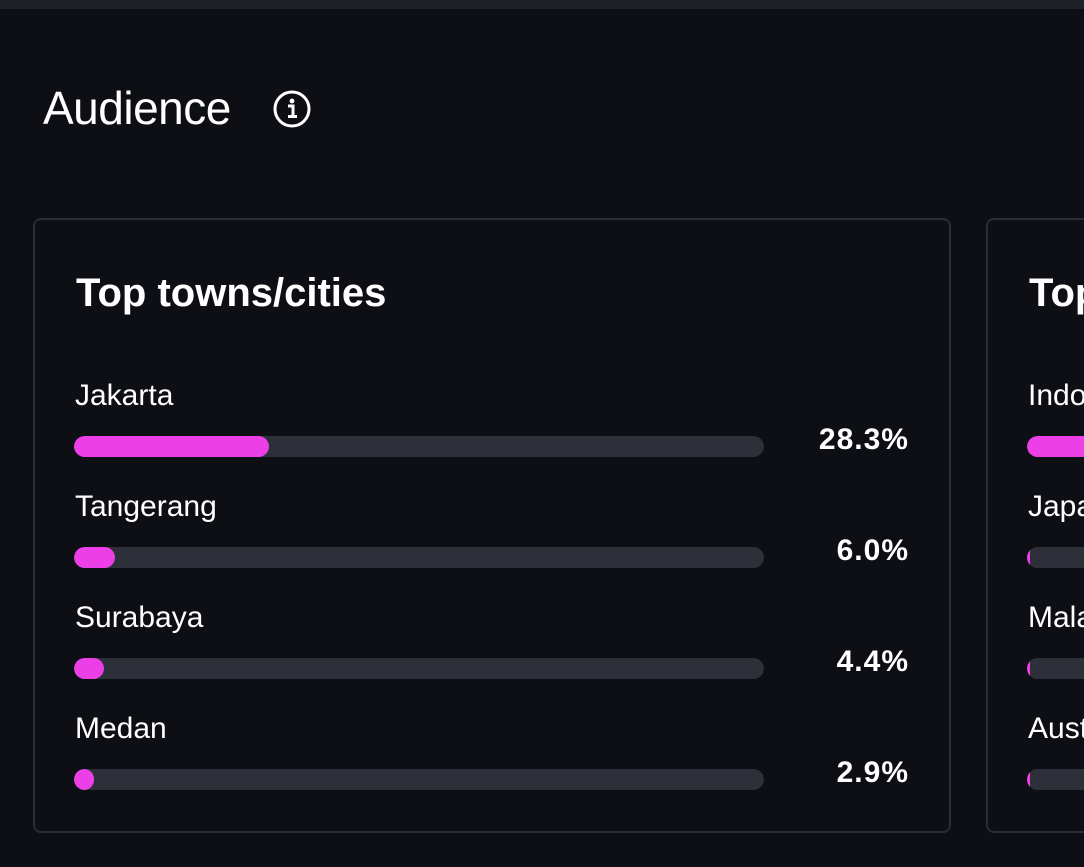  I want to click on card: Top Indo Japa Mala Aust, so click(1035, 525).